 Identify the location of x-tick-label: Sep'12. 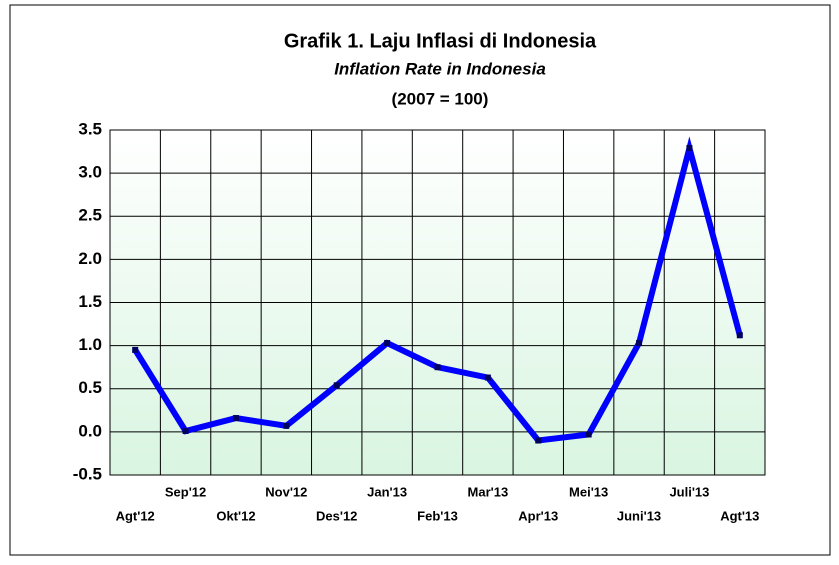
(185, 491).